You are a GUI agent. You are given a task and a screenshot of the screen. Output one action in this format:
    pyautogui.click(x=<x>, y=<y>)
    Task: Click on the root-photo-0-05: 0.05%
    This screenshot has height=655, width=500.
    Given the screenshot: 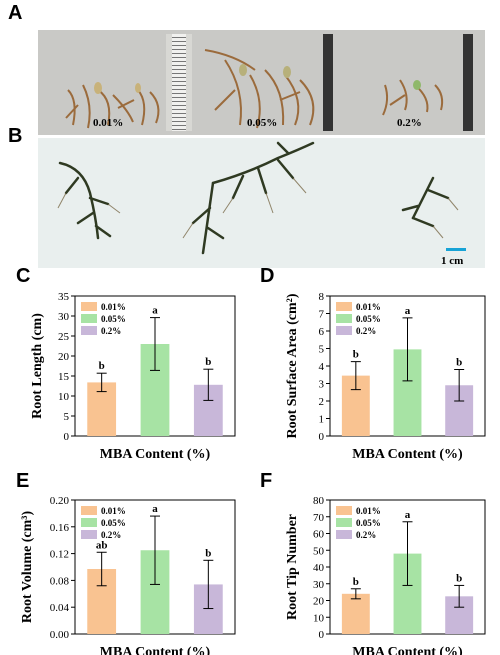 What is the action you would take?
    pyautogui.click(x=270, y=82)
    